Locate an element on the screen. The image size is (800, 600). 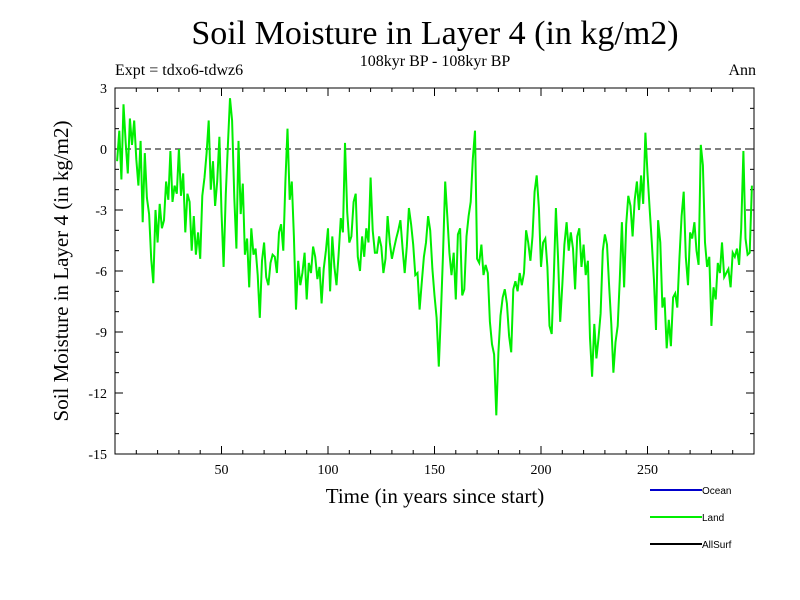
x-tick-label: 50 is located at coordinates (222, 470).